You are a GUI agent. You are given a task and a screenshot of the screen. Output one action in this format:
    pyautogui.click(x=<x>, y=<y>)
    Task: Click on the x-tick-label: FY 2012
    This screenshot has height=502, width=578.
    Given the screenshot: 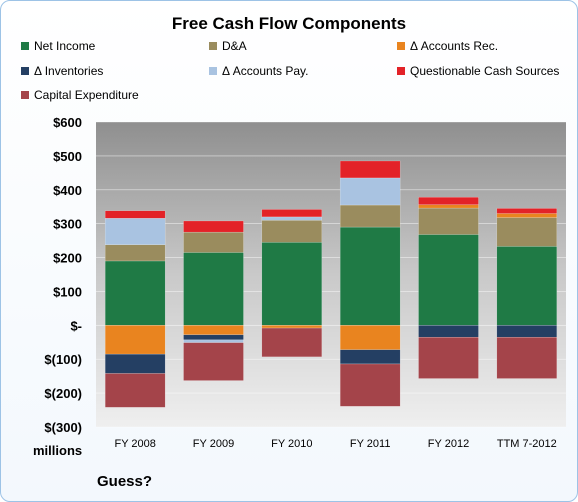 What is the action you would take?
    pyautogui.click(x=448, y=444)
    